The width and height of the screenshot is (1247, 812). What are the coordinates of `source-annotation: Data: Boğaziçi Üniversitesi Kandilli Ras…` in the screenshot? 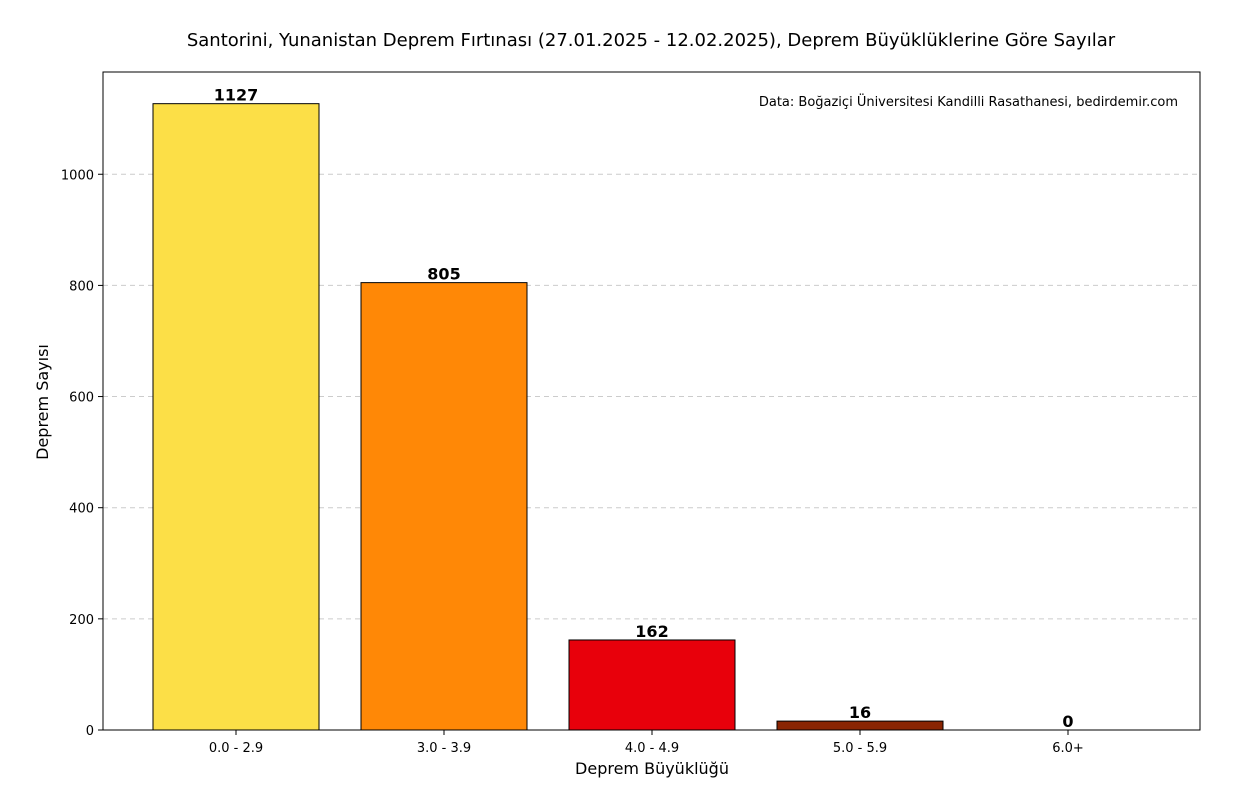 It's located at (968, 101).